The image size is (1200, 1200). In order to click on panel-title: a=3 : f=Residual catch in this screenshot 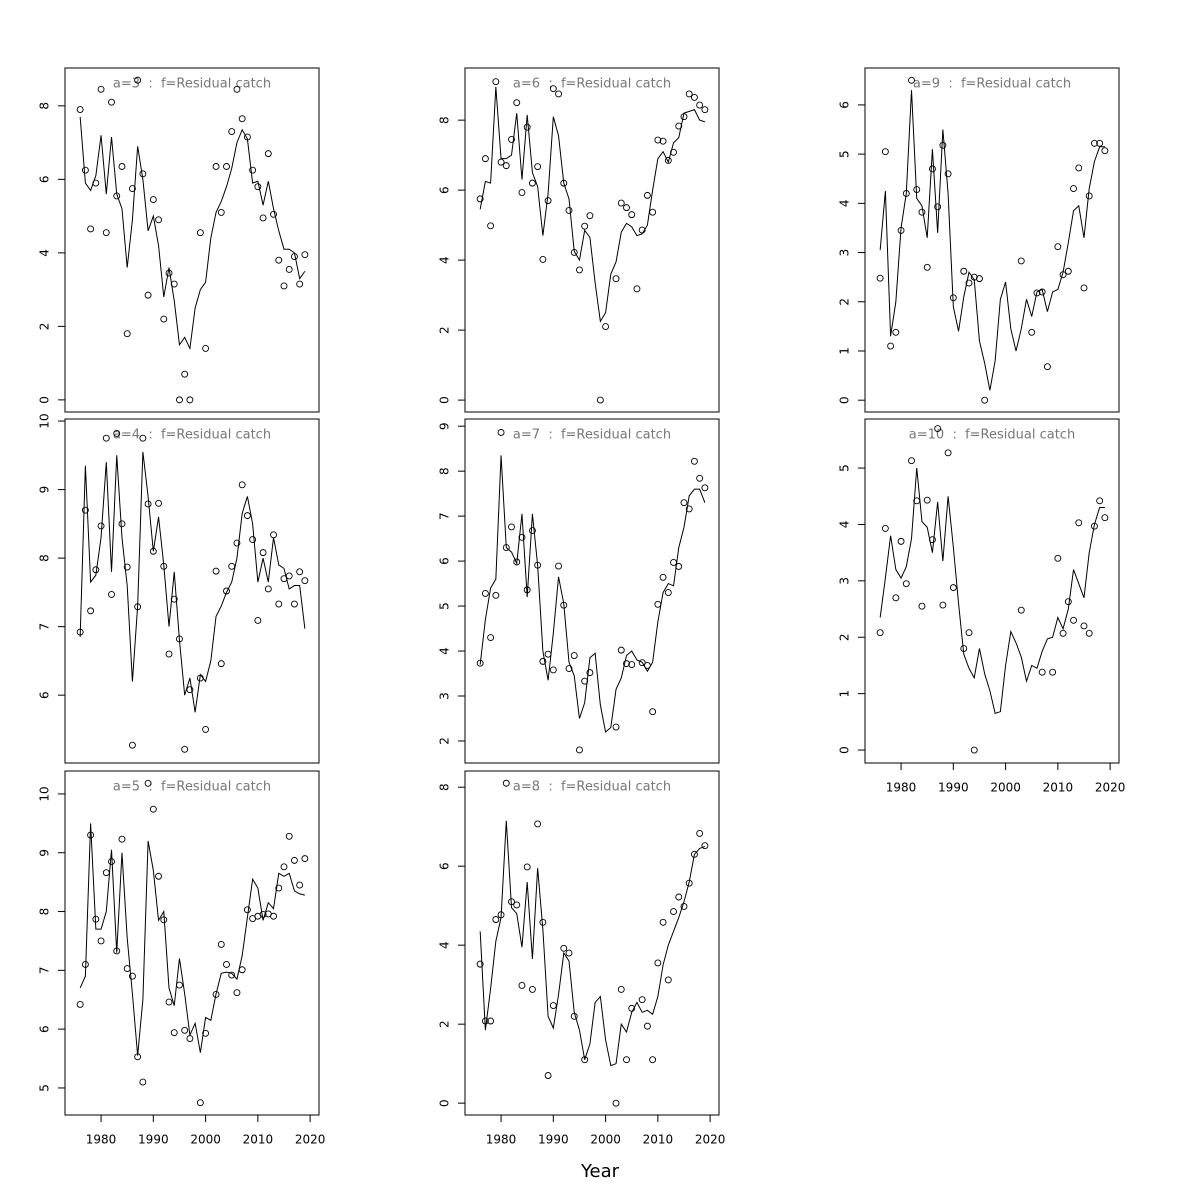, I will do `click(192, 84)`.